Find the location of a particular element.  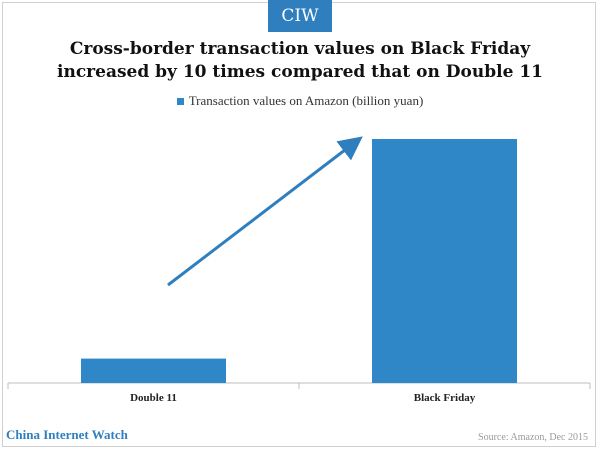

x-tick-label: Double 11 is located at coordinates (153, 398).